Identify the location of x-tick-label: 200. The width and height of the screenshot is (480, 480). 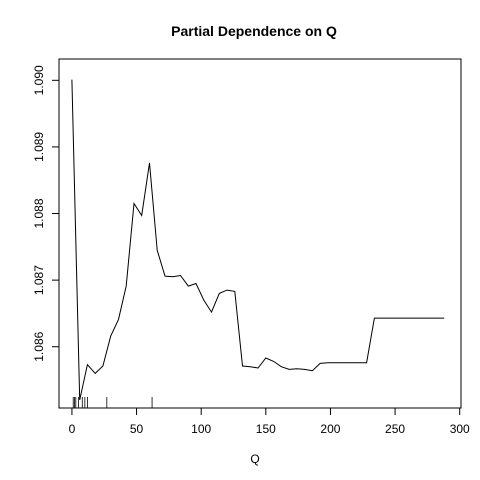
(330, 429).